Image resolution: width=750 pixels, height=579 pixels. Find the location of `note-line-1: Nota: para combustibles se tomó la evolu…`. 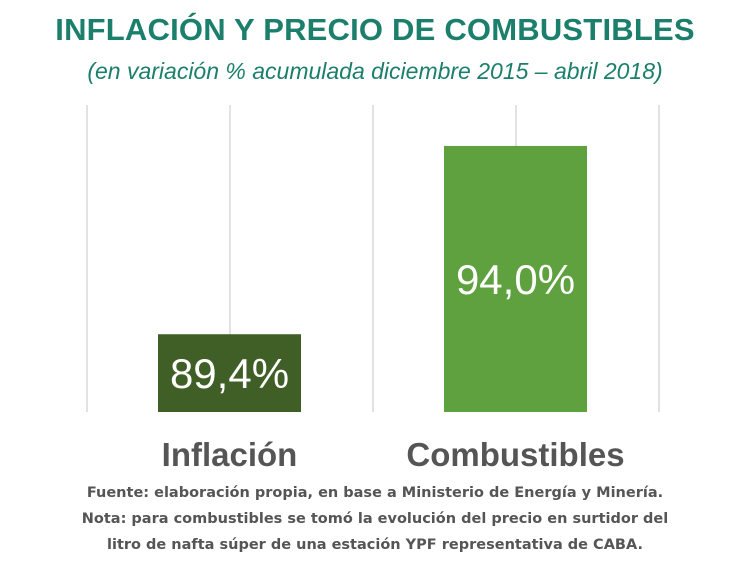

note-line-1: Nota: para combustibles se tomó la evolu… is located at coordinates (375, 519).